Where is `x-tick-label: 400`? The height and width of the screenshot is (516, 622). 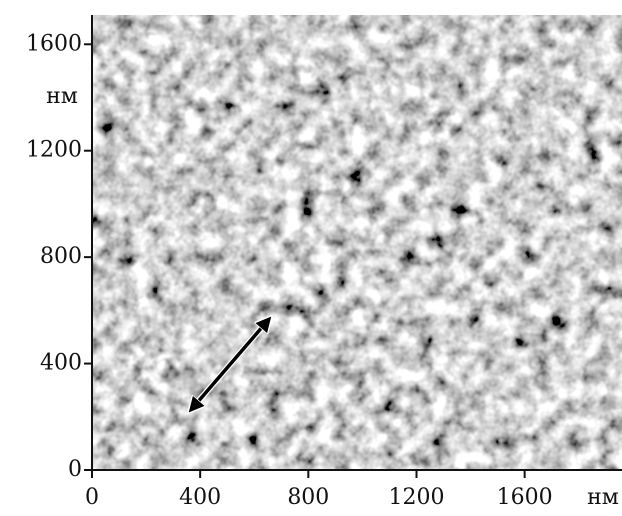 x-tick-label: 400 is located at coordinates (200, 497).